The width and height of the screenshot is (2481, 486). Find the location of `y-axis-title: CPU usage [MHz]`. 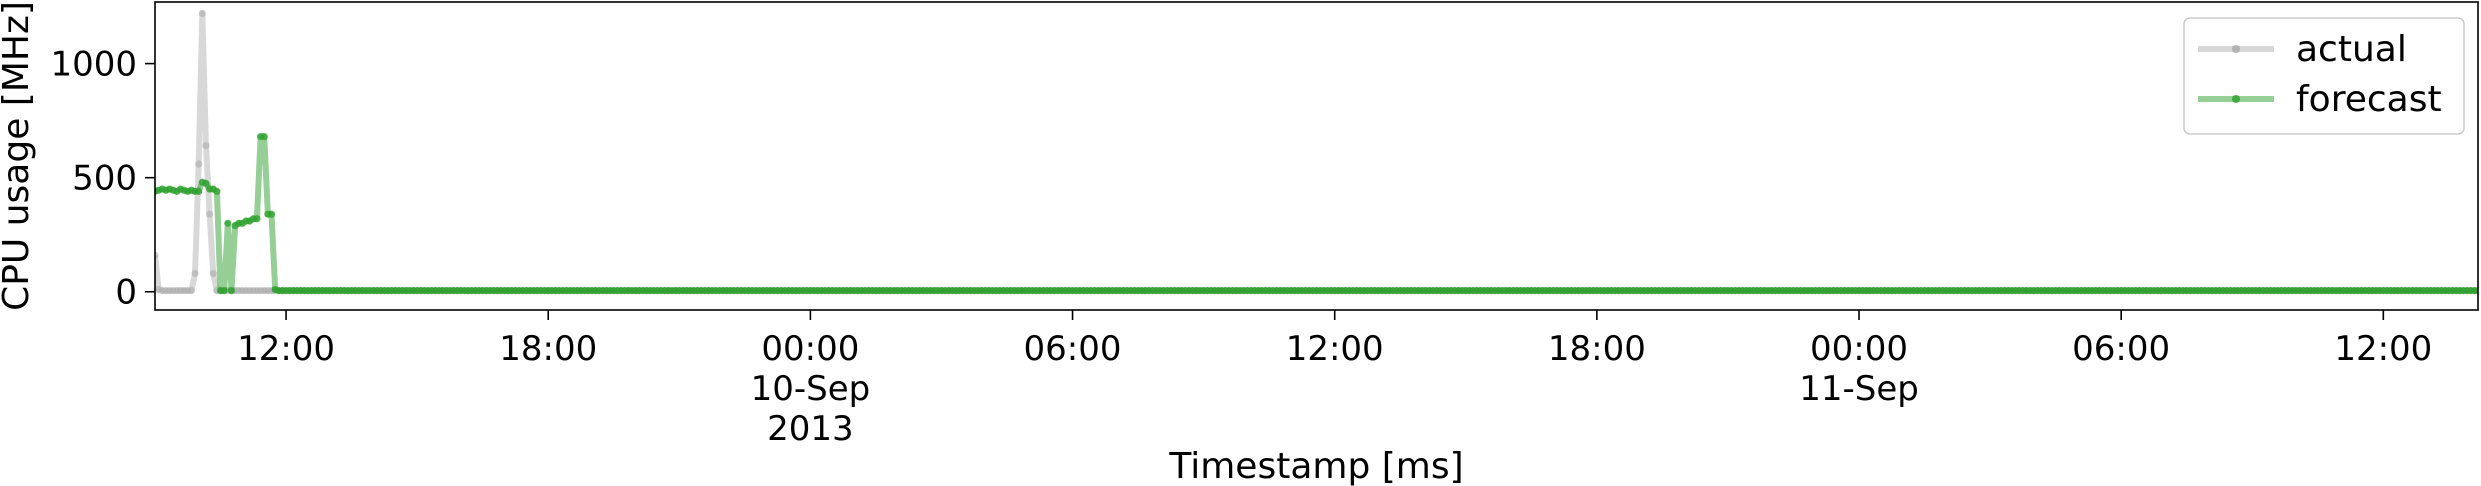

y-axis-title: CPU usage [MHz] is located at coordinates (18, 156).